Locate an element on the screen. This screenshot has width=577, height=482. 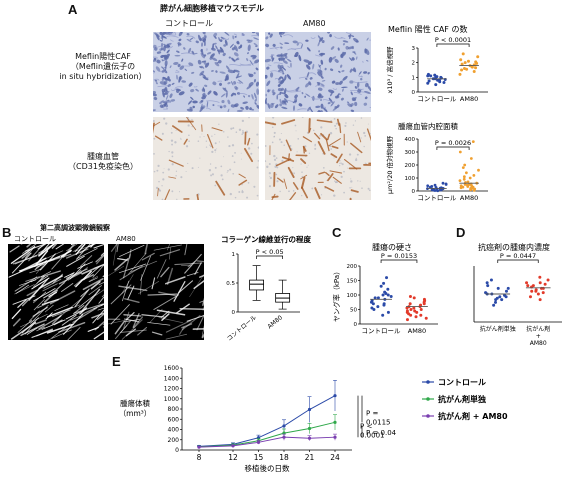
y-tick-label: 0.5 is located at coordinates (230, 284).